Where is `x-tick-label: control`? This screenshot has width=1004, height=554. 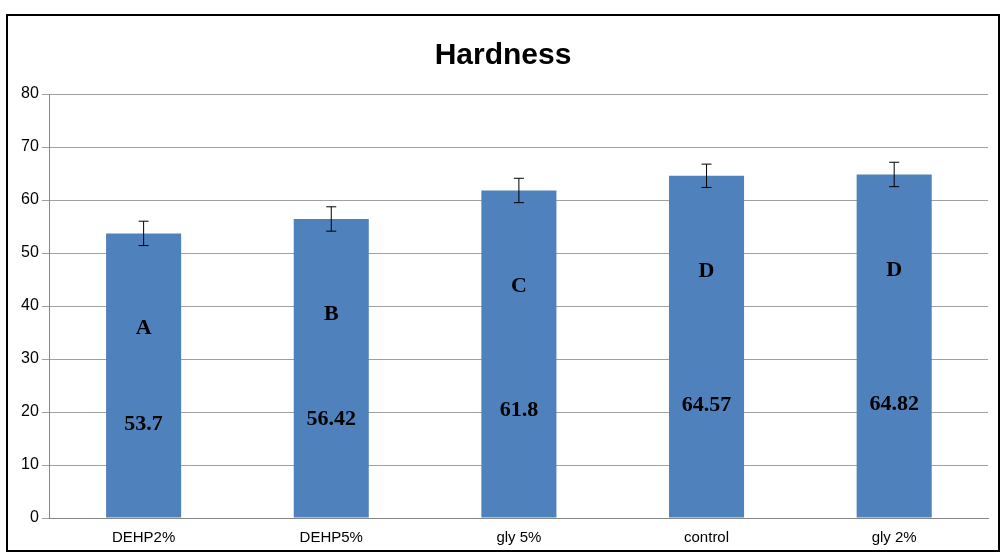
x-tick-label: control is located at coordinates (707, 537).